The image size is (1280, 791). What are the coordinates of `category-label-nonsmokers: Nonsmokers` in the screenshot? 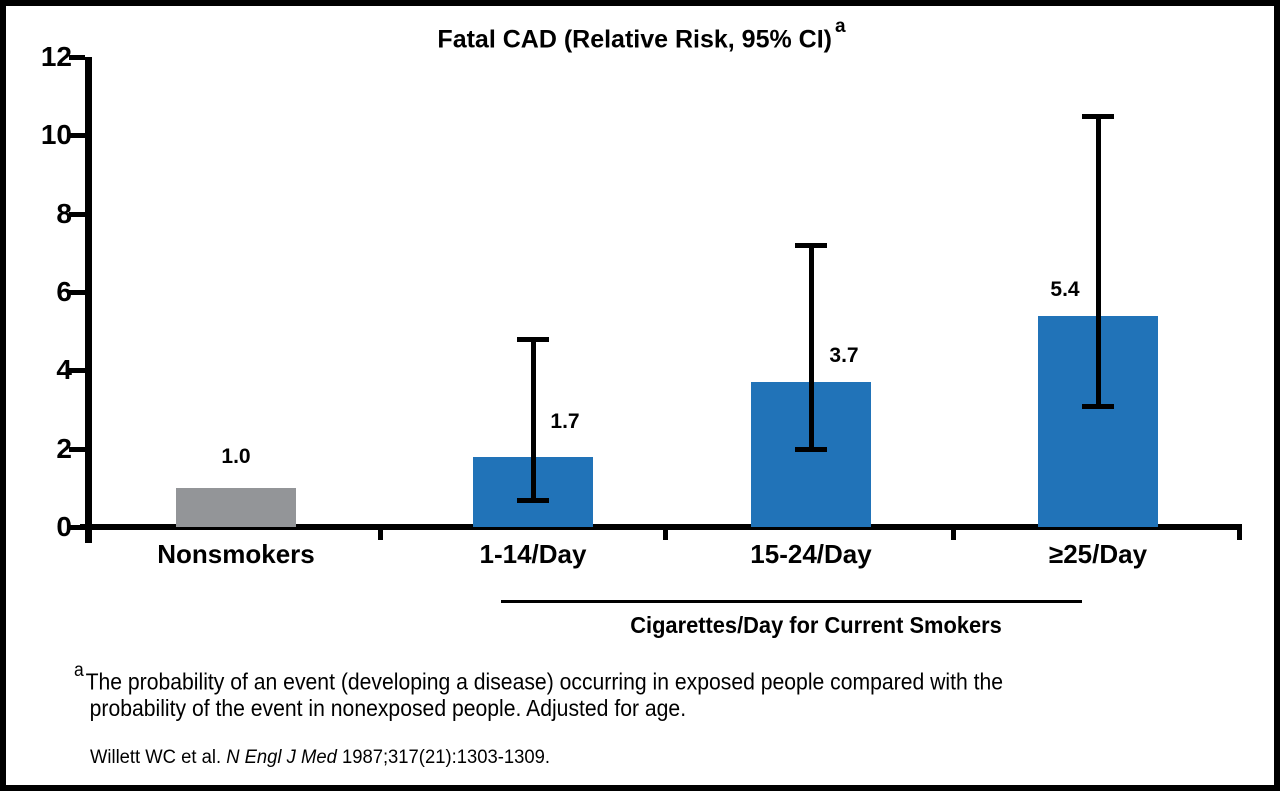 It's located at (236, 554).